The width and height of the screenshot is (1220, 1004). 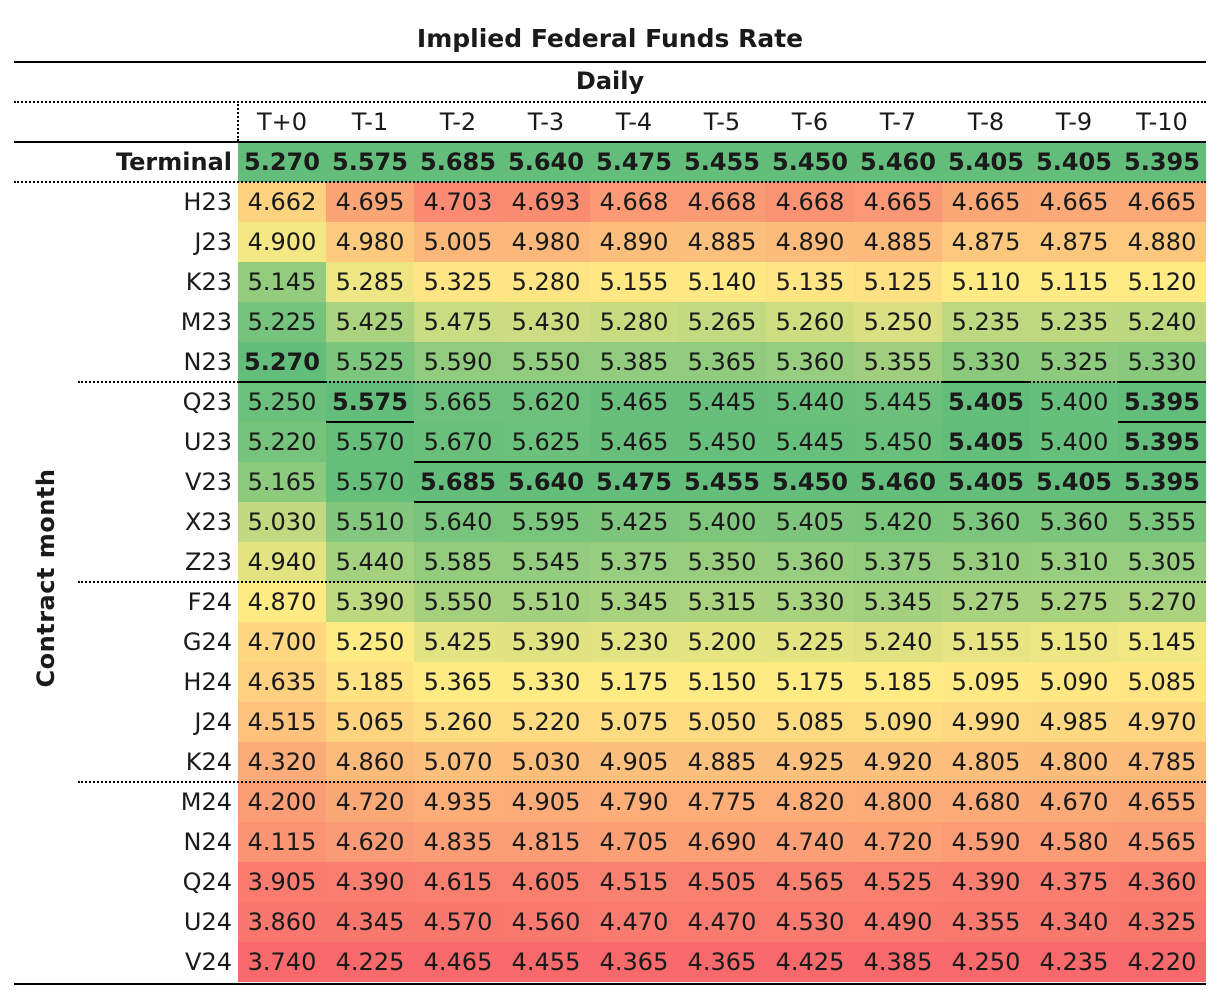 I want to click on heatmap-cell: 4.970, so click(x=1162, y=722).